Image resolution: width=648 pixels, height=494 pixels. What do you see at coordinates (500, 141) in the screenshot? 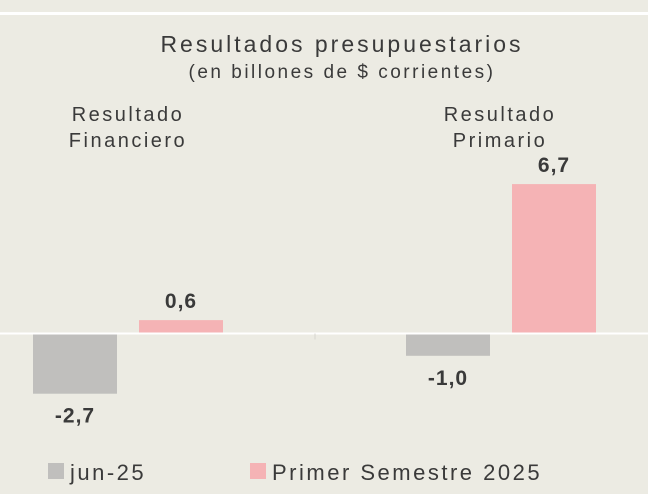
I see `category-label-primario-line2: Primario` at bounding box center [500, 141].